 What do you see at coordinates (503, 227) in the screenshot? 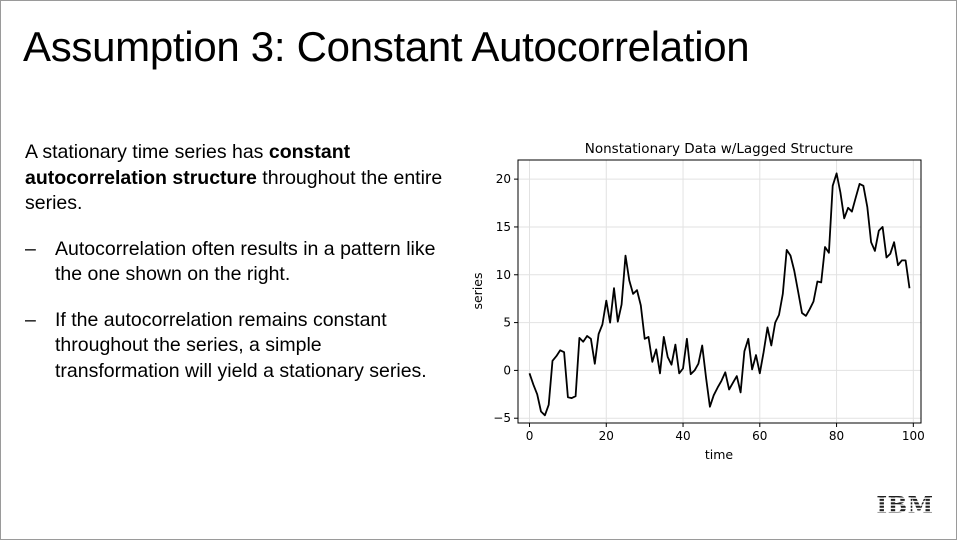
I see `y-tick-label: 15` at bounding box center [503, 227].